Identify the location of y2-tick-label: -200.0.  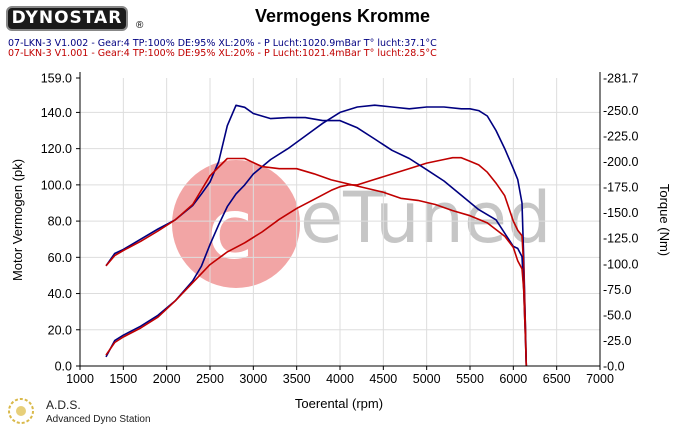
(620, 162).